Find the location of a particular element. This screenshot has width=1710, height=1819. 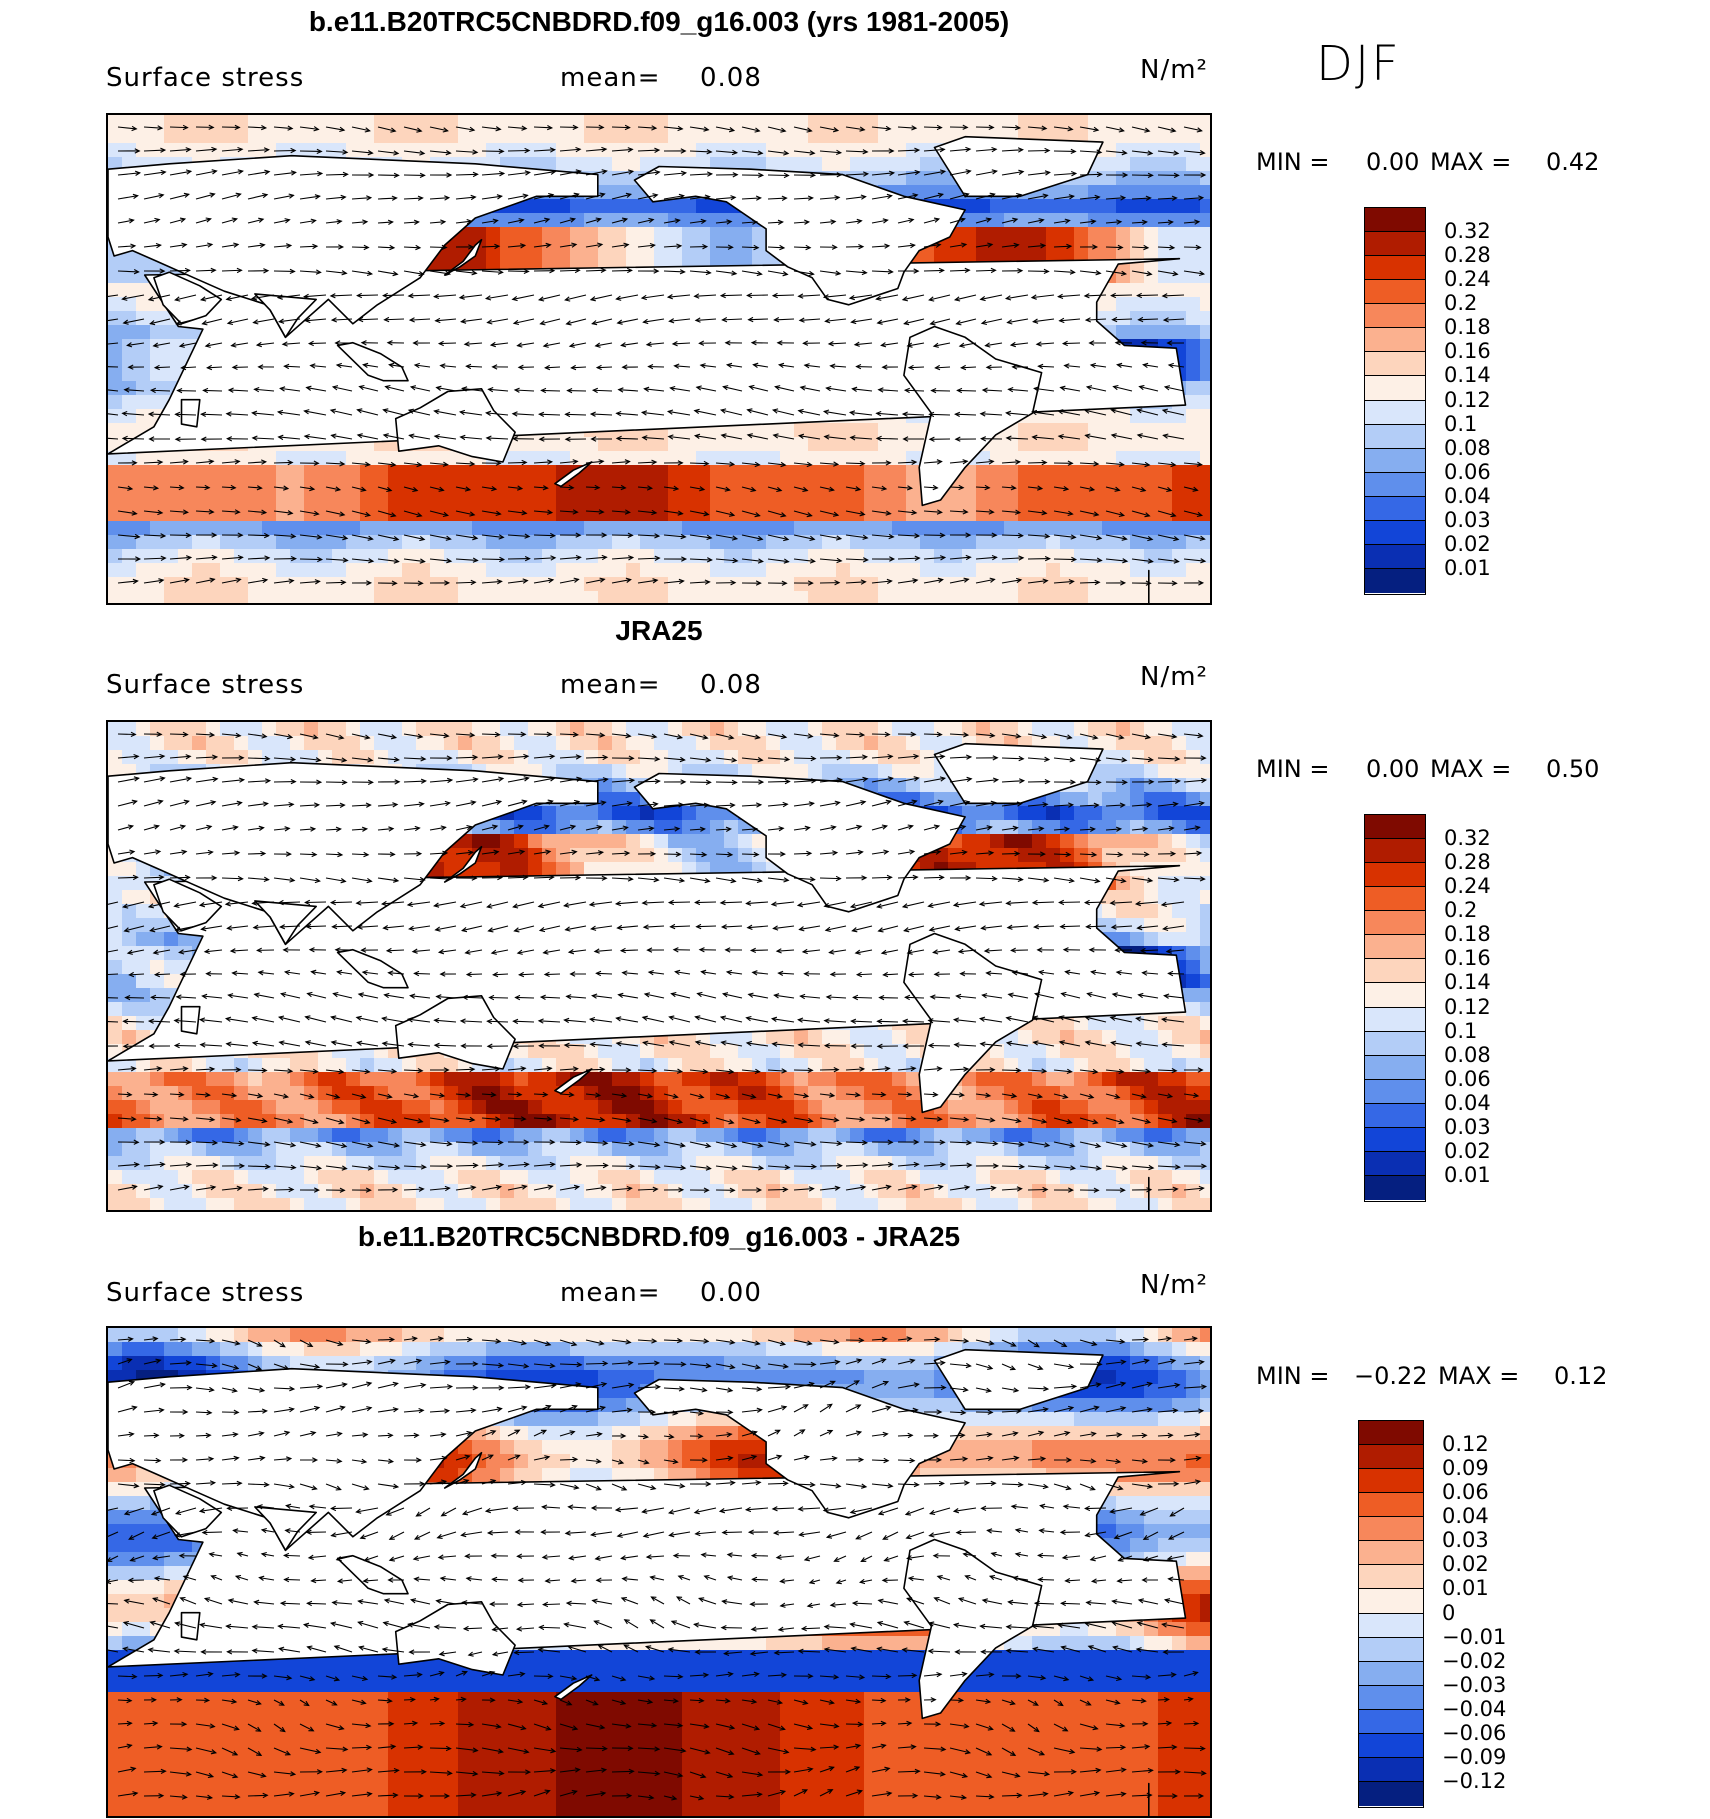

colorbar-tick-label: −0.12 is located at coordinates (1474, 1780).